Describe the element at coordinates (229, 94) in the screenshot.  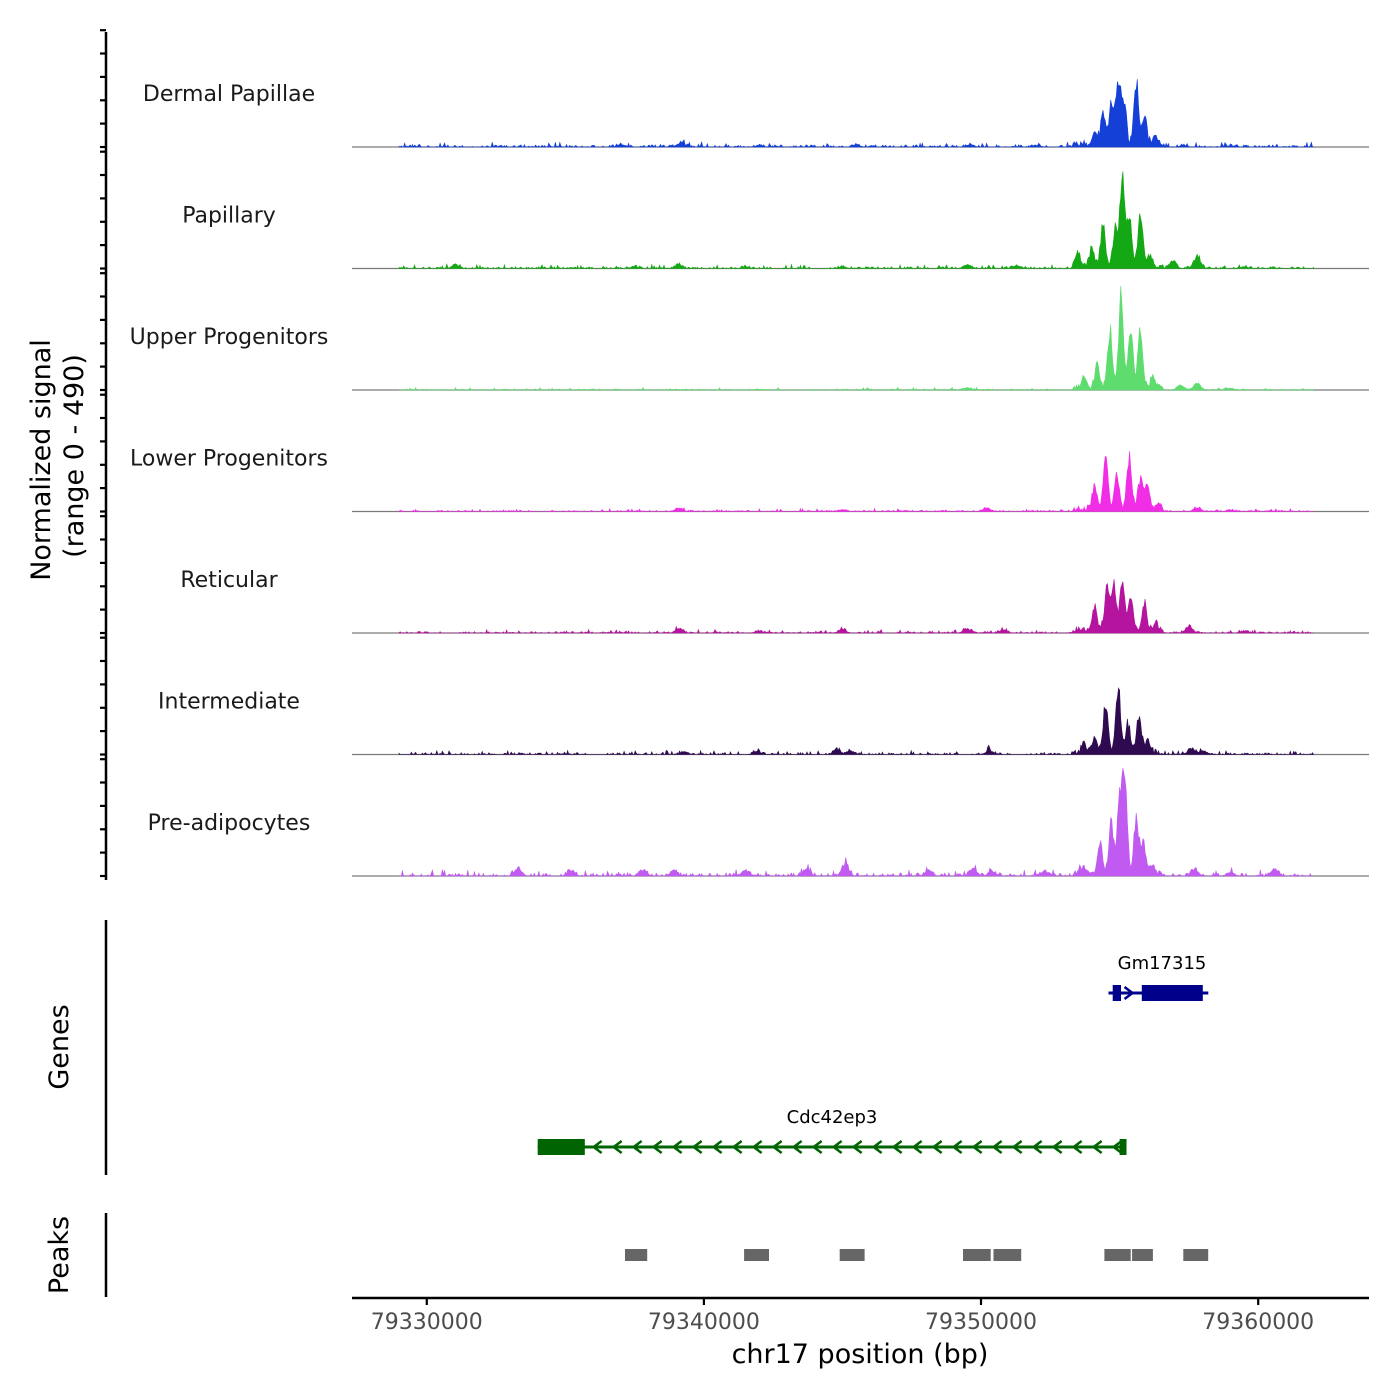
I see `track-label: Dermal Papillae` at that location.